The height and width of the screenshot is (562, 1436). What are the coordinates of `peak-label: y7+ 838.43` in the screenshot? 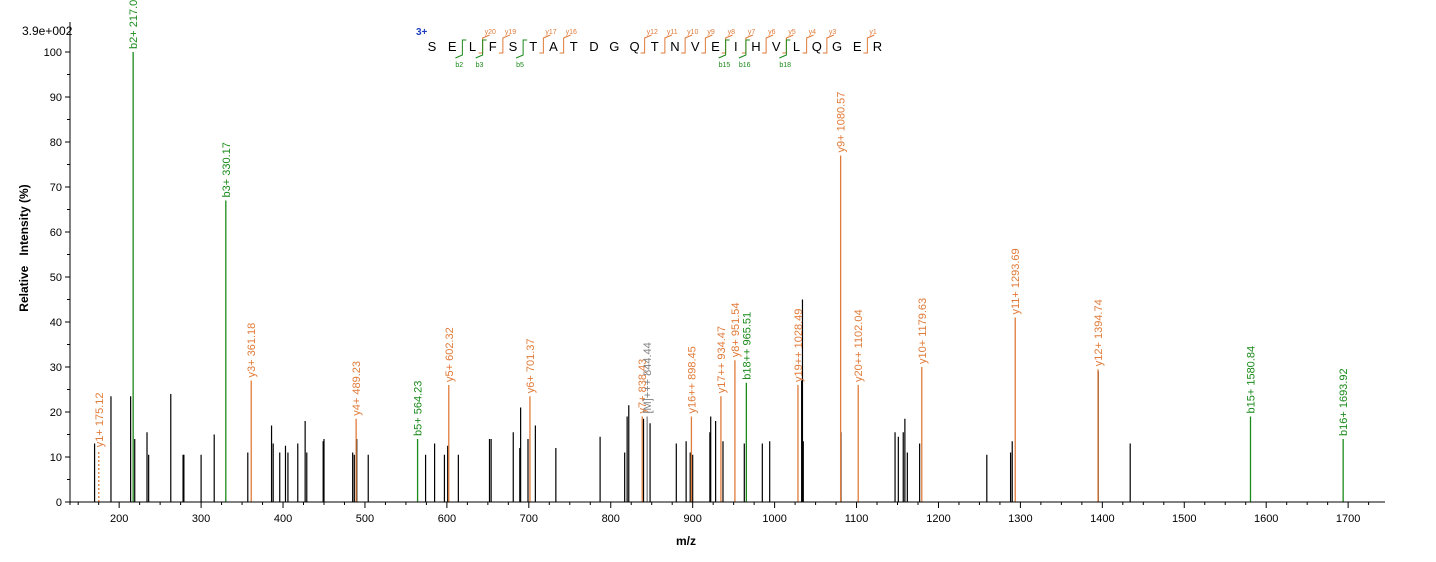 It's located at (643, 386).